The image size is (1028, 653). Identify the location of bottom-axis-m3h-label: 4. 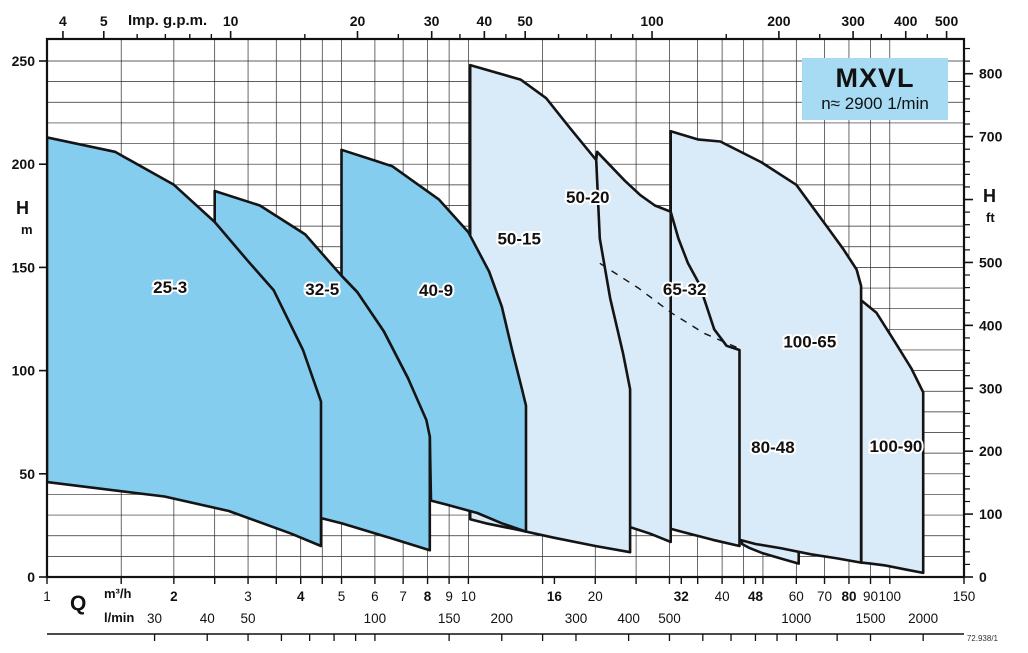
(301, 596).